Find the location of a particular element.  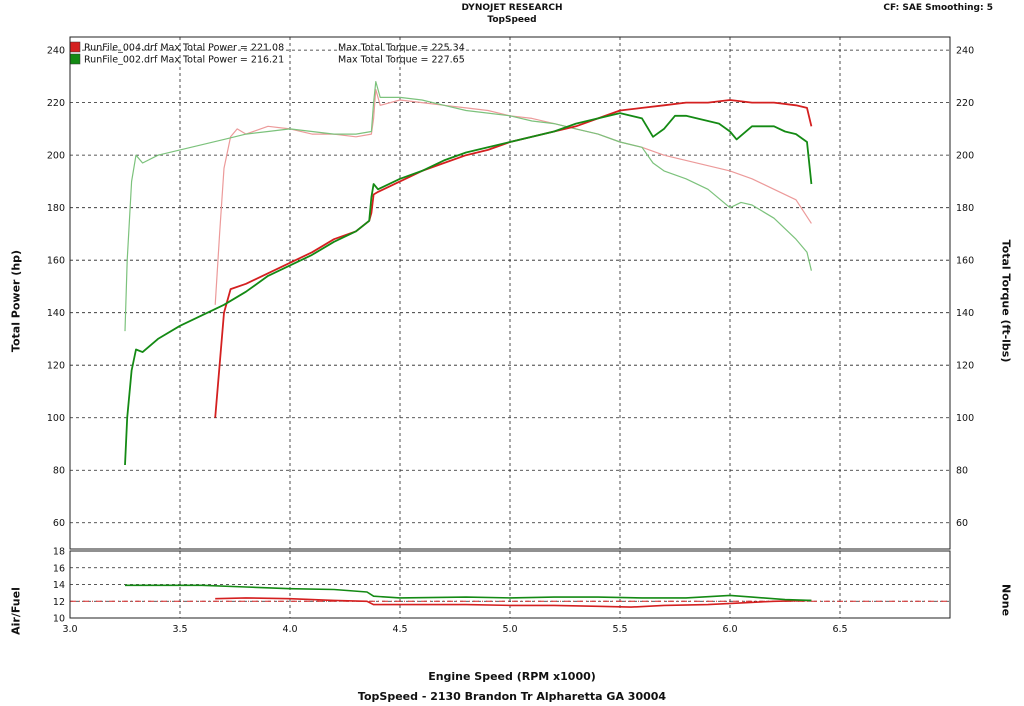

y-left-tick-label: 60 is located at coordinates (59, 523).